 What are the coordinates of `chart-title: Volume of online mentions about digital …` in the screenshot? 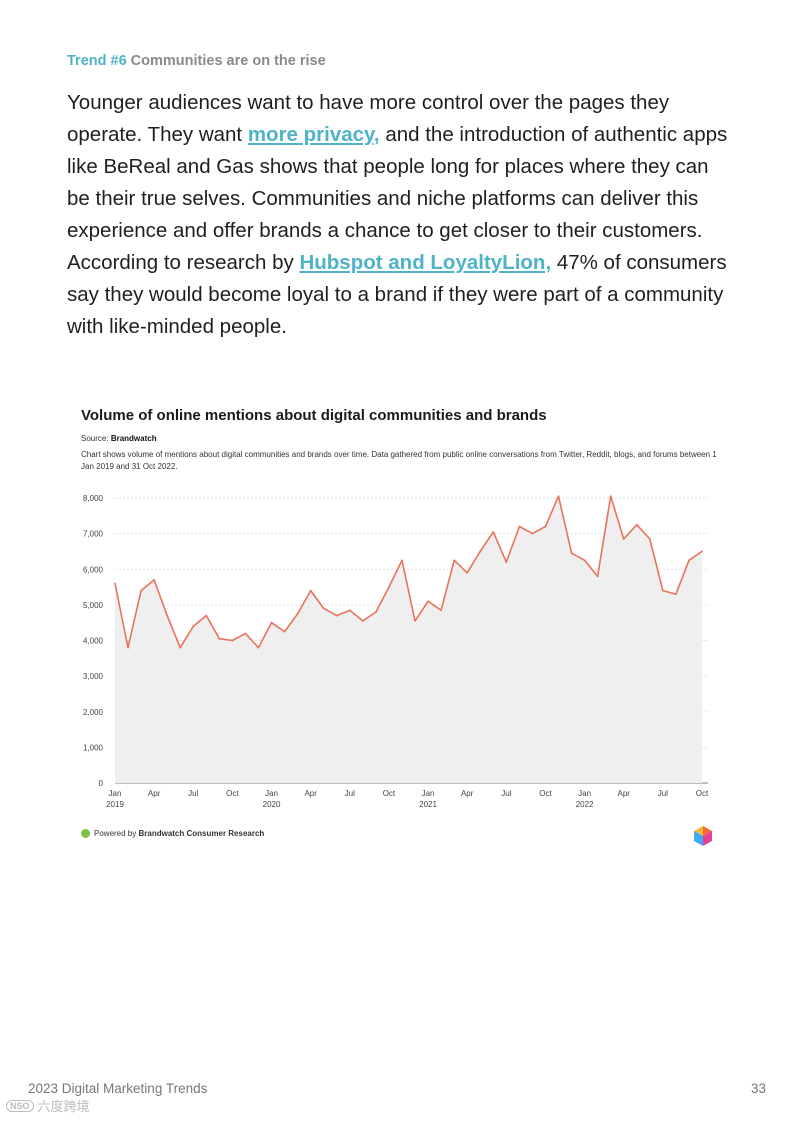 It's located at (314, 415).